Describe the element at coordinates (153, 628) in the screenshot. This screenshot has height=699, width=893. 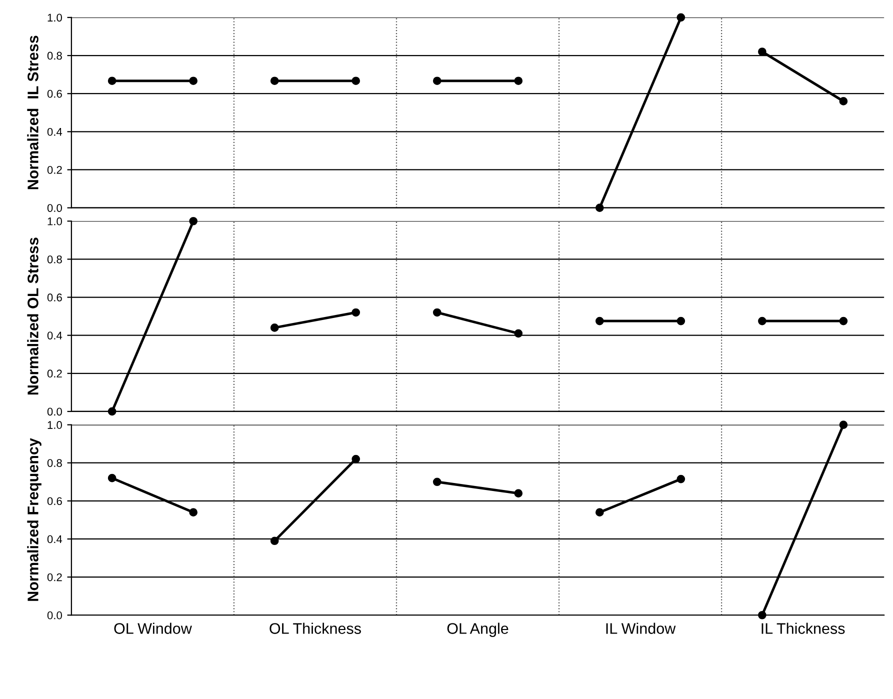
I see `text: OL Window` at that location.